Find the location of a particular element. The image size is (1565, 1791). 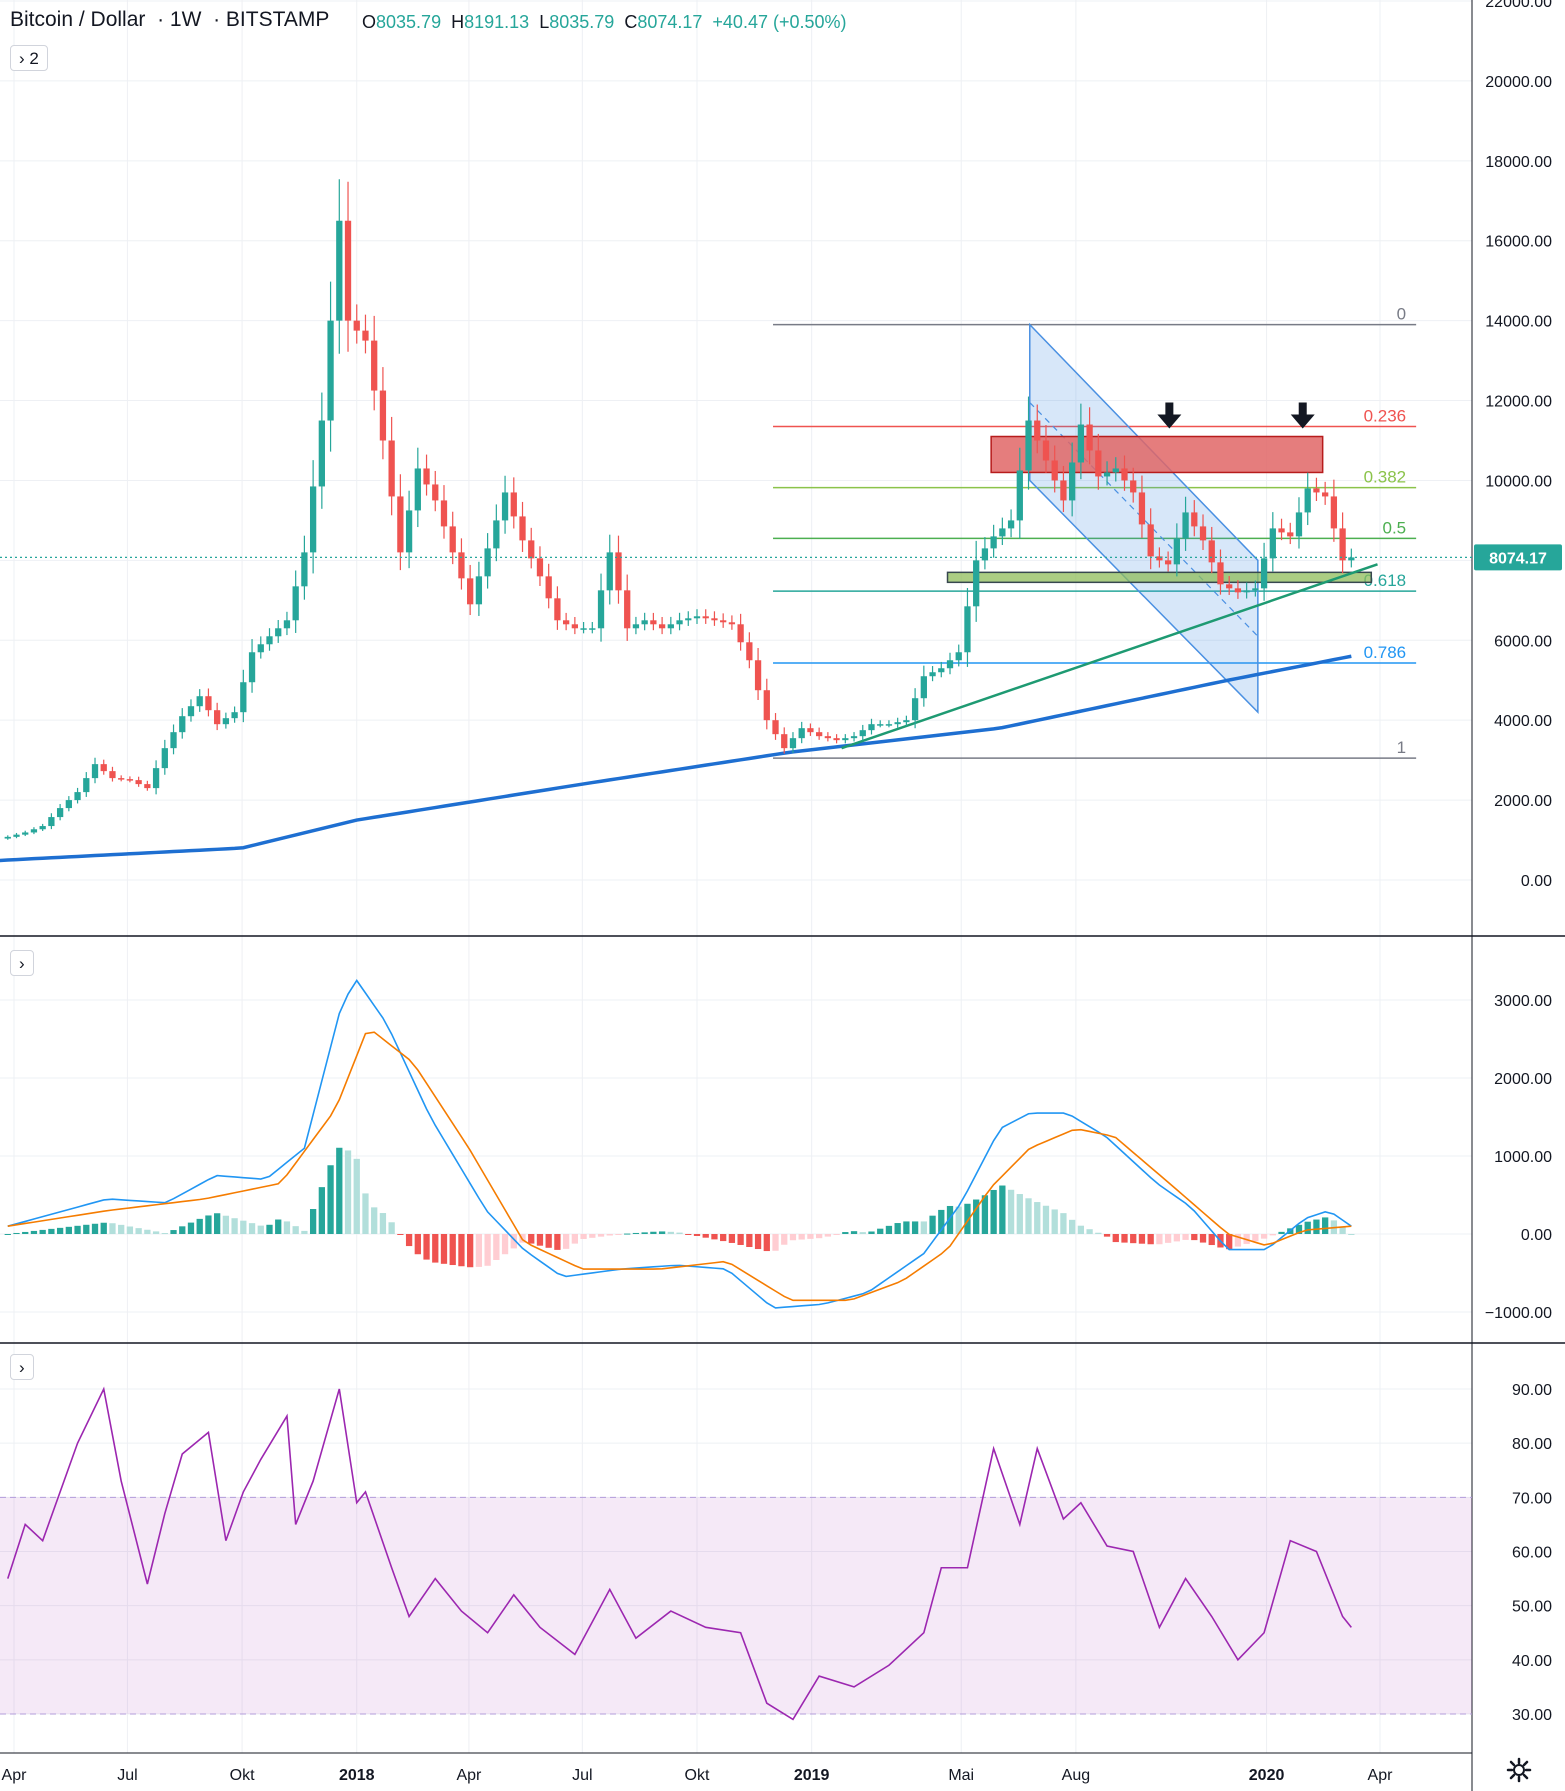

rsi-band is located at coordinates (736, 1605).